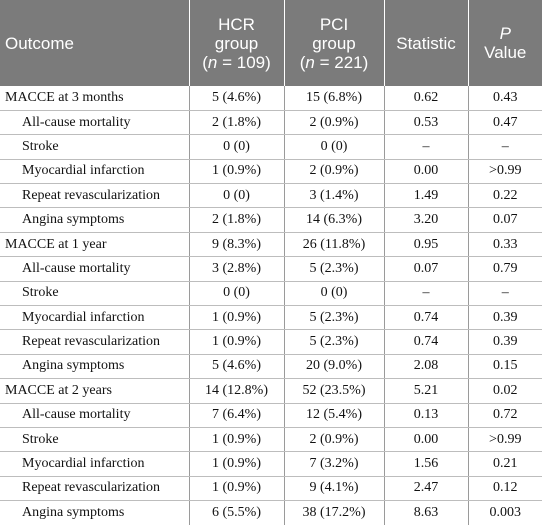  What do you see at coordinates (334, 464) in the screenshot?
I see `pci-cell: 7 (3.2%)` at bounding box center [334, 464].